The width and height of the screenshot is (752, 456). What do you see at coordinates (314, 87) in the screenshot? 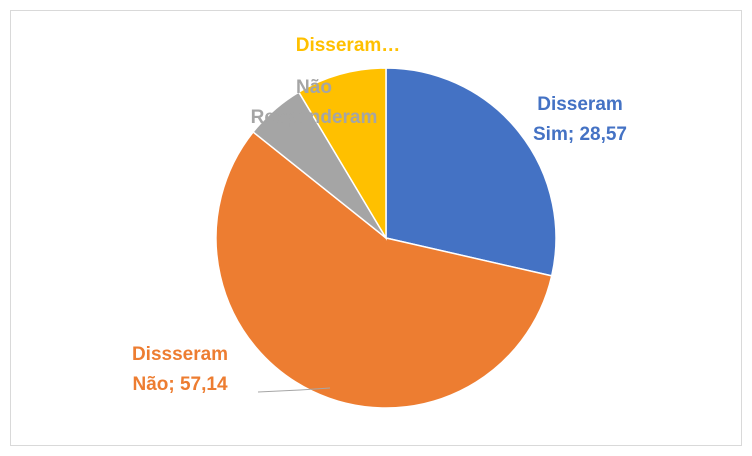
I see `data-label: Não` at bounding box center [314, 87].